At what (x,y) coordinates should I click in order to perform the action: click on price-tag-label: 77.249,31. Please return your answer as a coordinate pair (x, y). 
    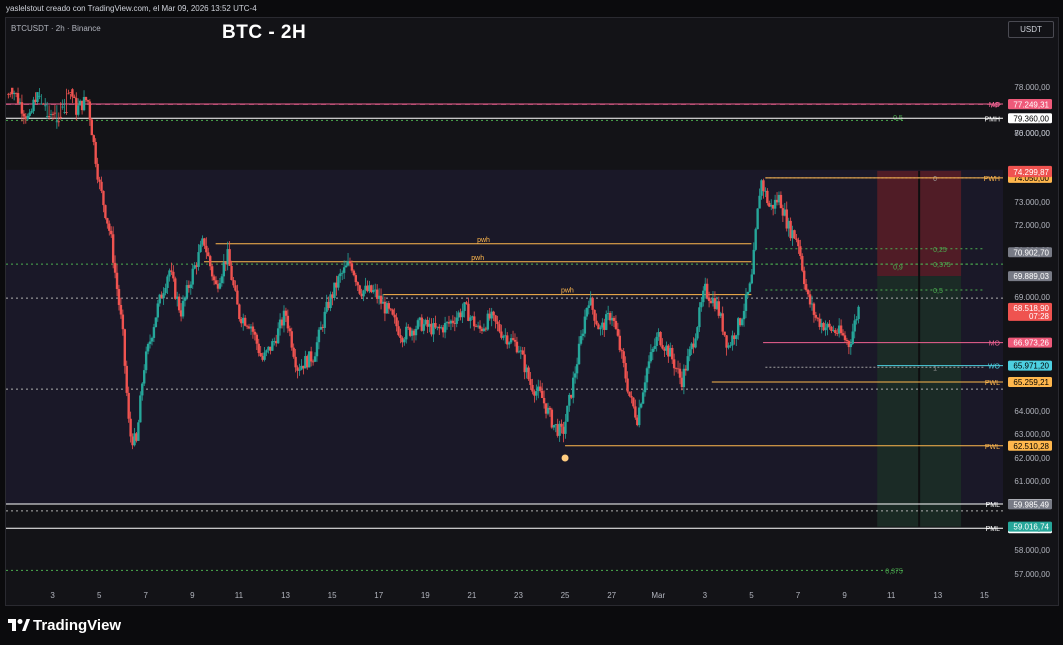
    Looking at the image, I should click on (1031, 104).